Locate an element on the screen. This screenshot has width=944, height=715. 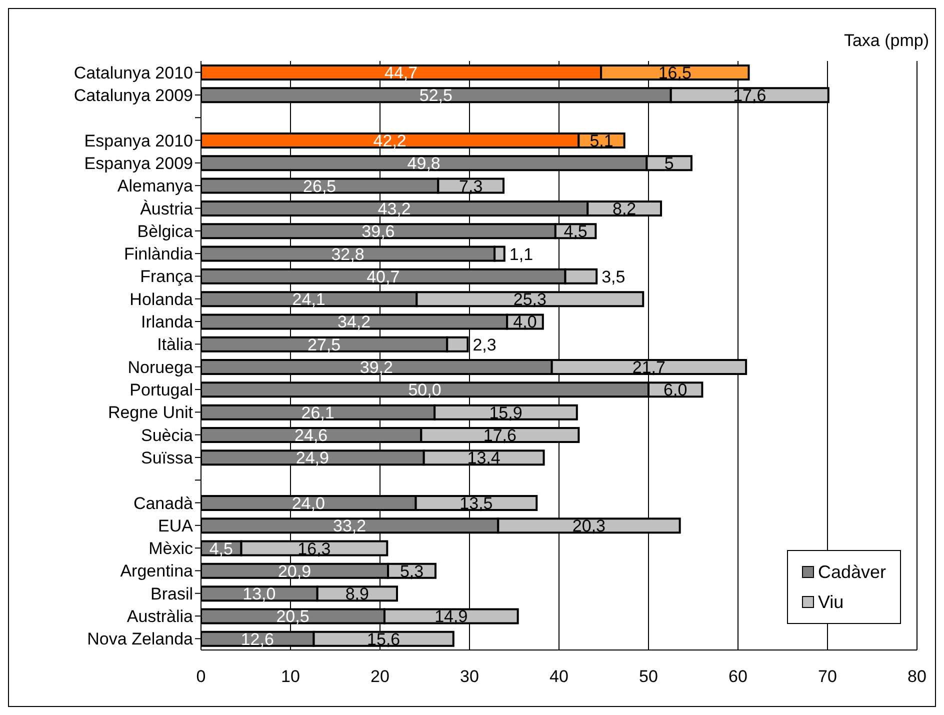
data-label: 15,9 is located at coordinates (505, 412).